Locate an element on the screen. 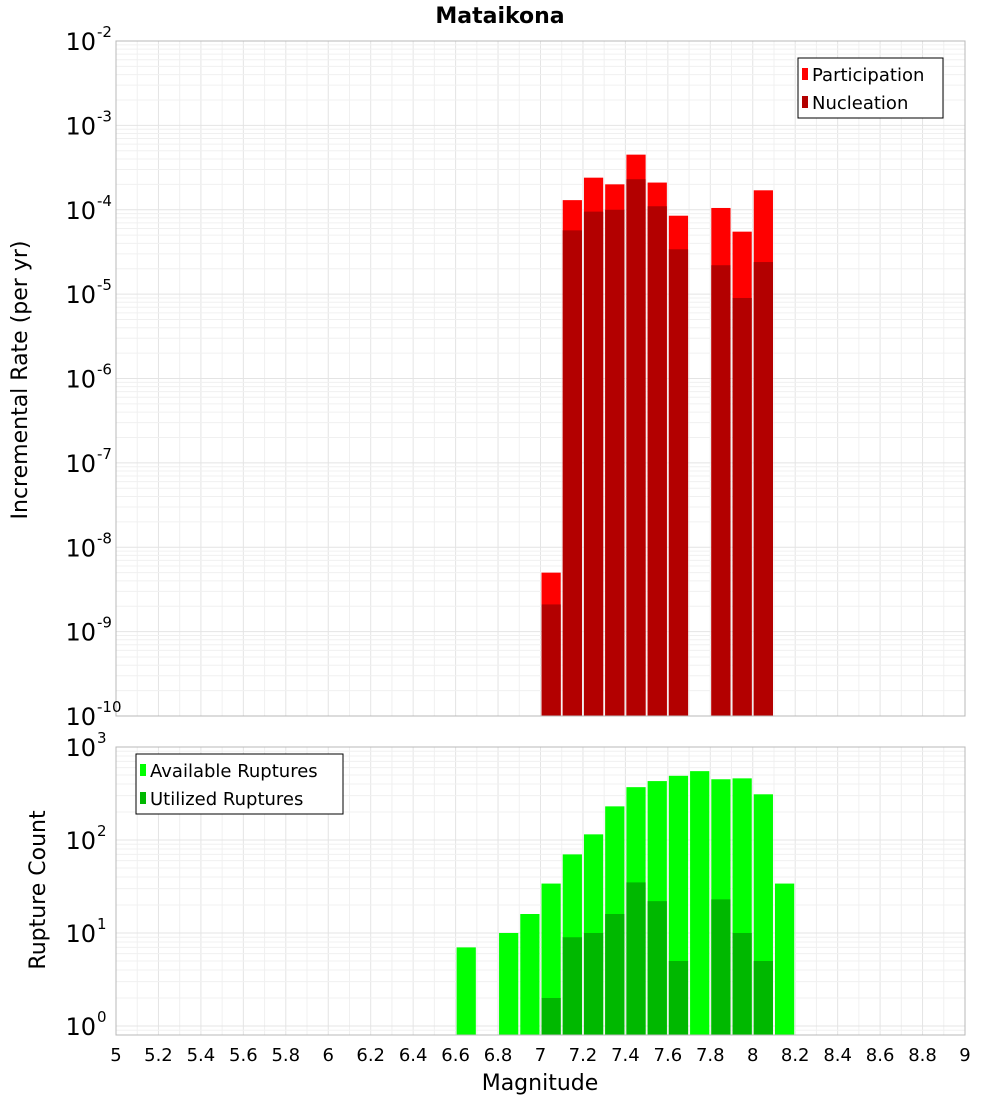 This screenshot has width=1000, height=1100. x-tick-label: 7.4 is located at coordinates (625, 1055).